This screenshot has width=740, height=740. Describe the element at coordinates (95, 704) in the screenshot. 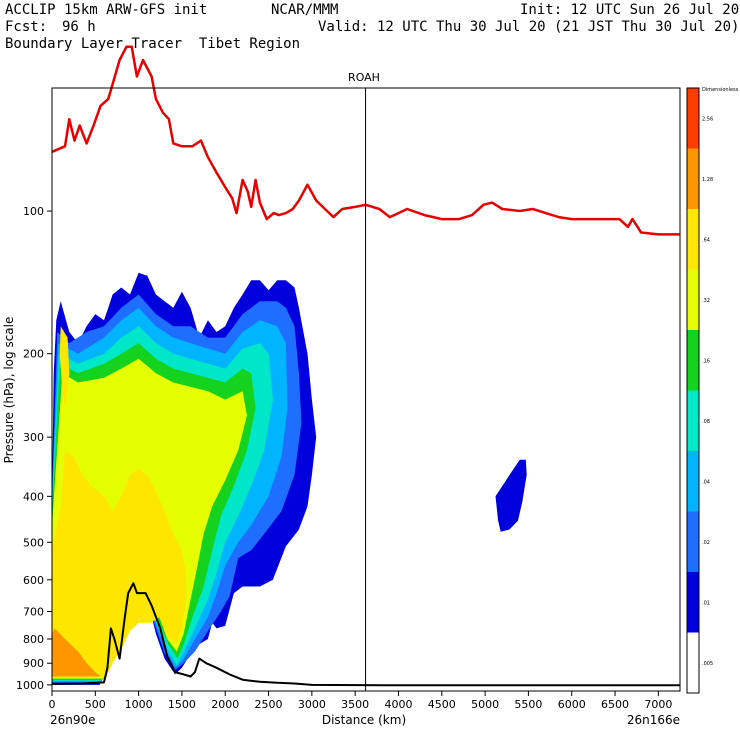

I see `x-tick-label: 500` at that location.